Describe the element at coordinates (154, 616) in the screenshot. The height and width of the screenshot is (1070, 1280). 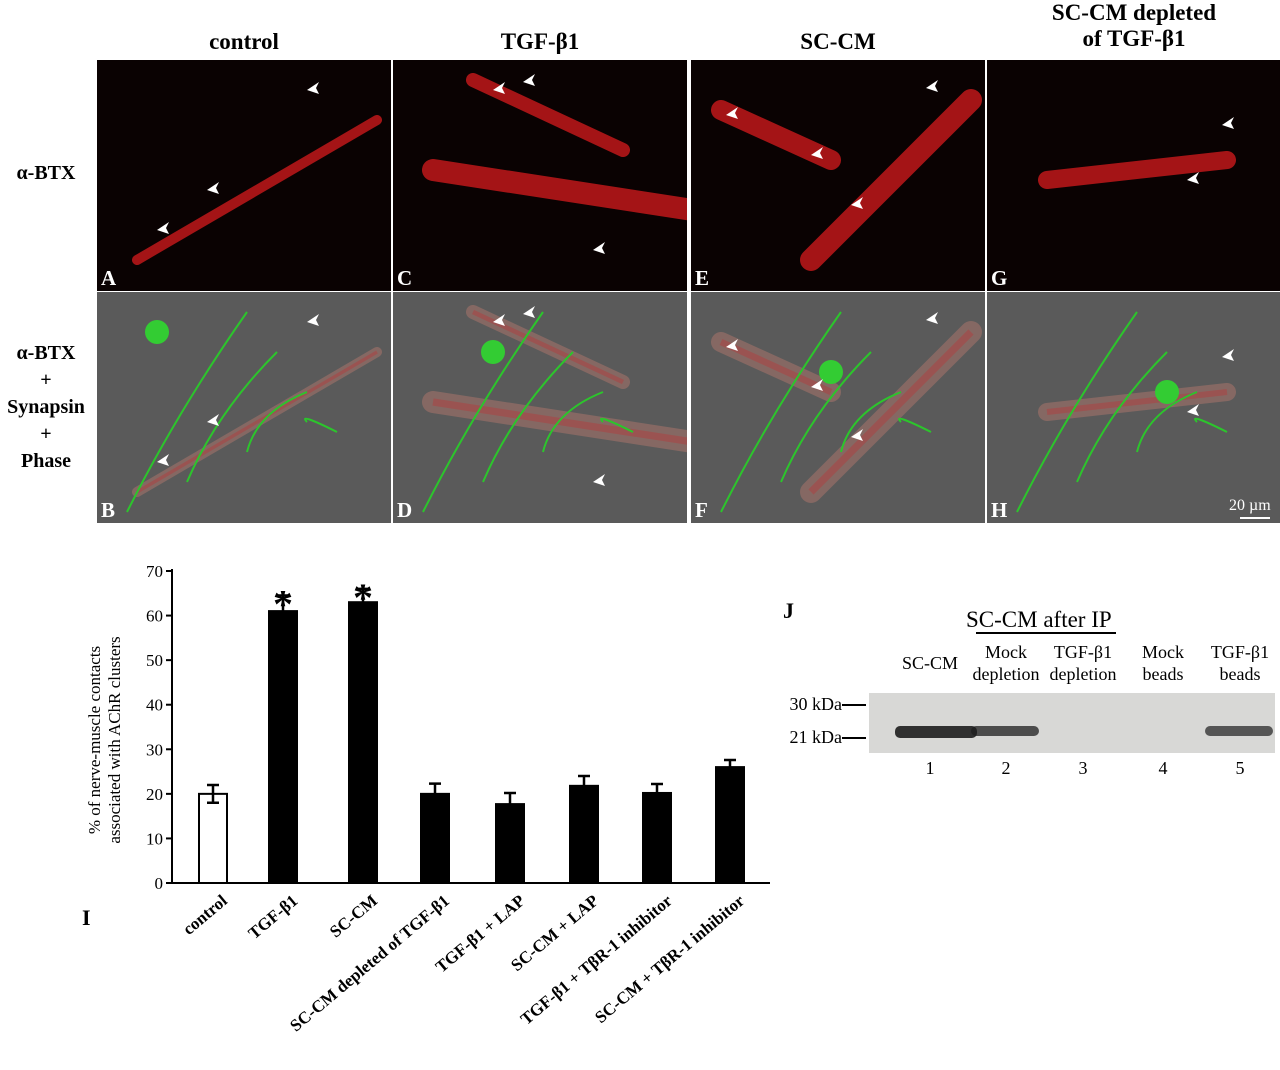
I see `y-tick-label: 60` at that location.